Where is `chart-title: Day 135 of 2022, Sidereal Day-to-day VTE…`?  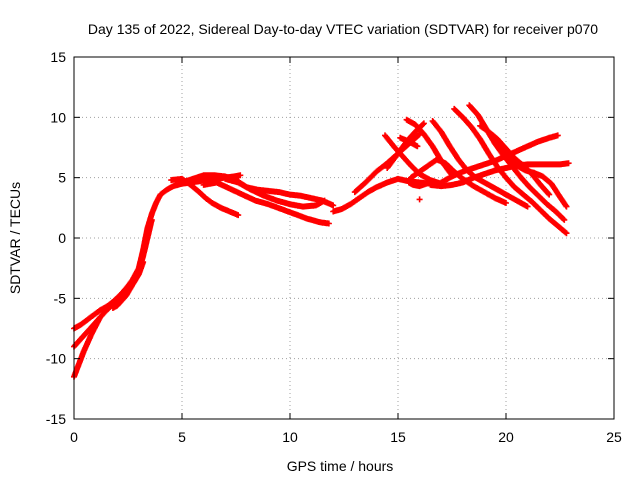 chart-title: Day 135 of 2022, Sidereal Day-to-day VTE… is located at coordinates (343, 29).